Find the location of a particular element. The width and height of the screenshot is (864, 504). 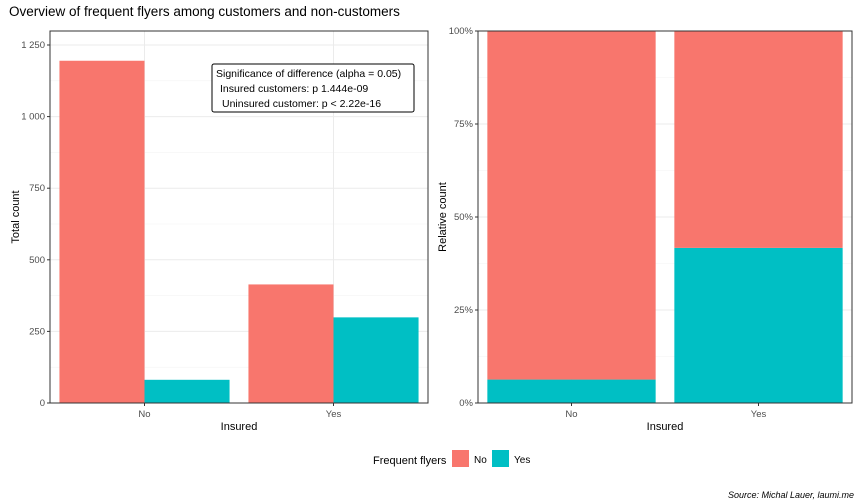

legend-label-no: No is located at coordinates (480, 460).